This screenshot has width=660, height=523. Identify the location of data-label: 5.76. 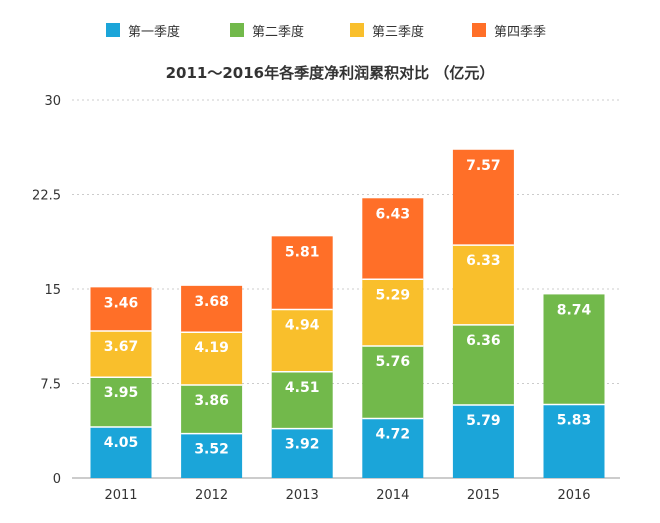
(393, 362).